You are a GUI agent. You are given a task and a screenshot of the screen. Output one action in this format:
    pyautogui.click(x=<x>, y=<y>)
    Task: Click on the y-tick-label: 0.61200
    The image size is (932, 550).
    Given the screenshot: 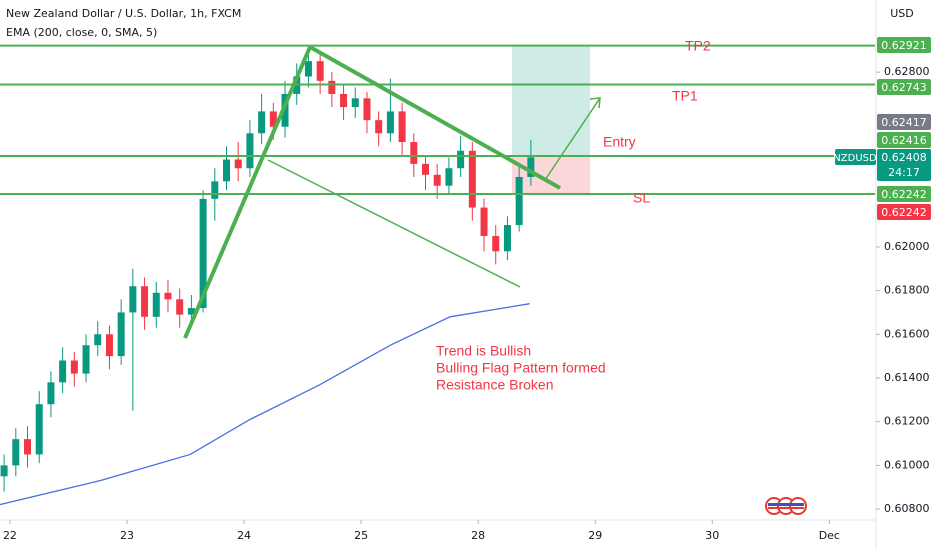 What is the action you would take?
    pyautogui.click(x=907, y=421)
    